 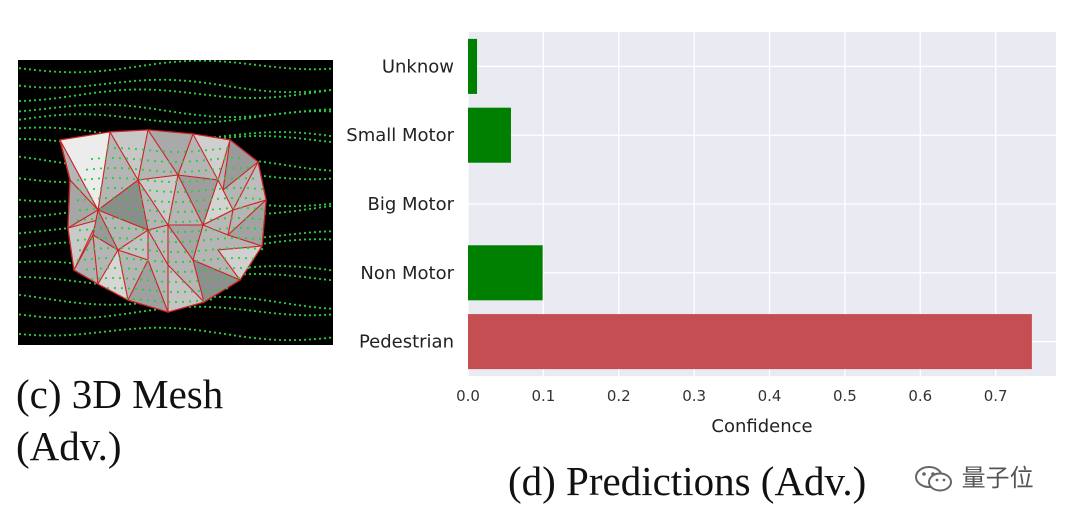 What do you see at coordinates (406, 342) in the screenshot?
I see `category-label: Pedestrian` at bounding box center [406, 342].